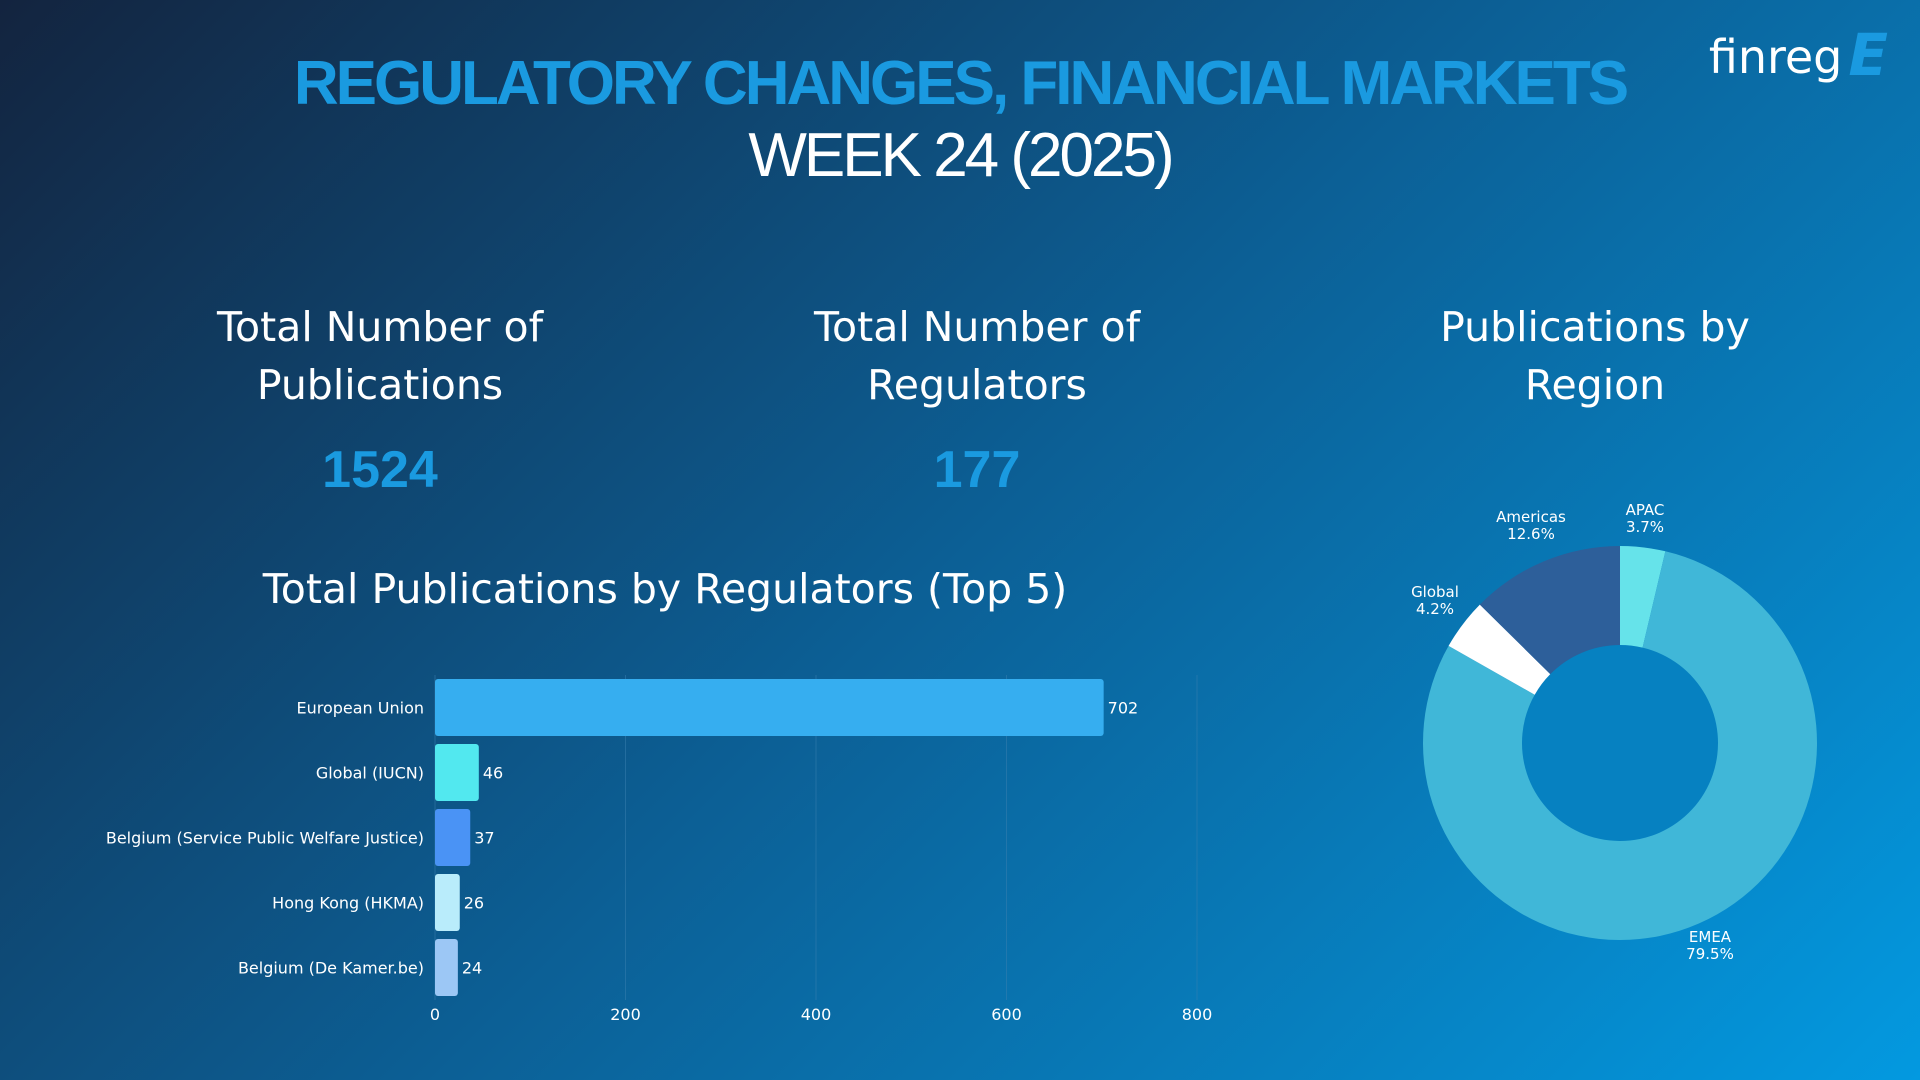 The width and height of the screenshot is (1920, 1080). I want to click on kpi-regulators-value: 177, so click(977, 470).